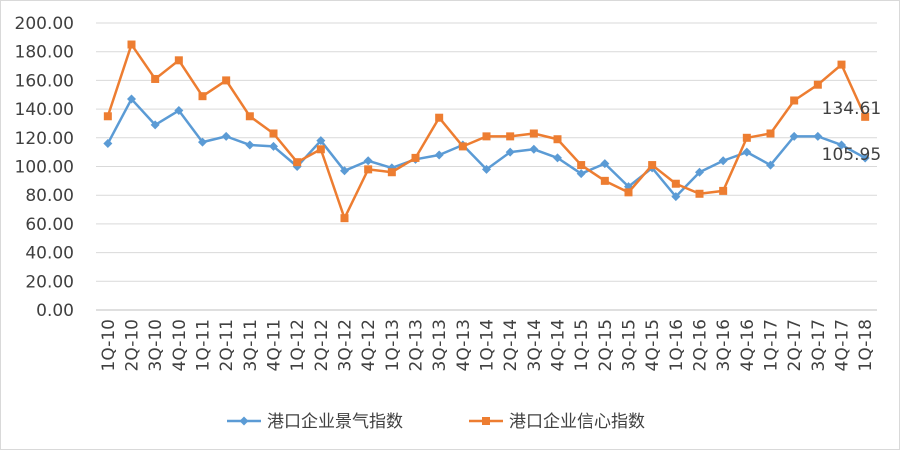  I want to click on legend-marker, so click(486, 421).